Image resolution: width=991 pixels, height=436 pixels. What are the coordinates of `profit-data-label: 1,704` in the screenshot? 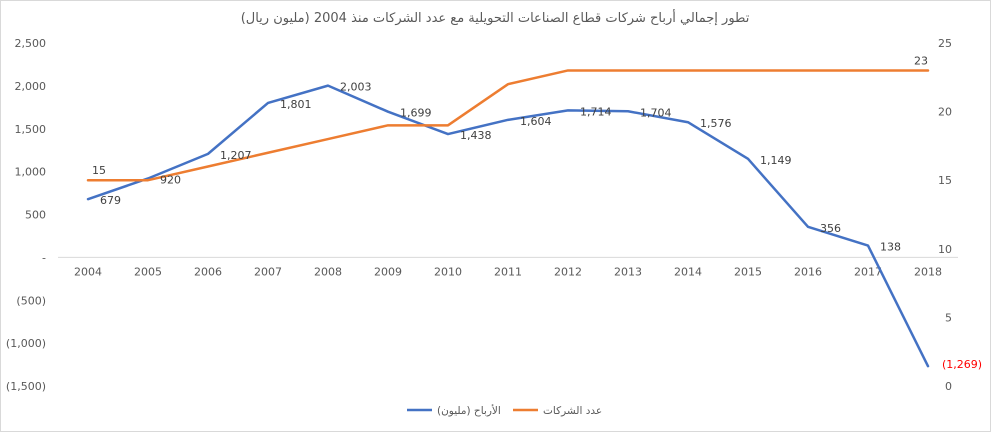 It's located at (656, 112).